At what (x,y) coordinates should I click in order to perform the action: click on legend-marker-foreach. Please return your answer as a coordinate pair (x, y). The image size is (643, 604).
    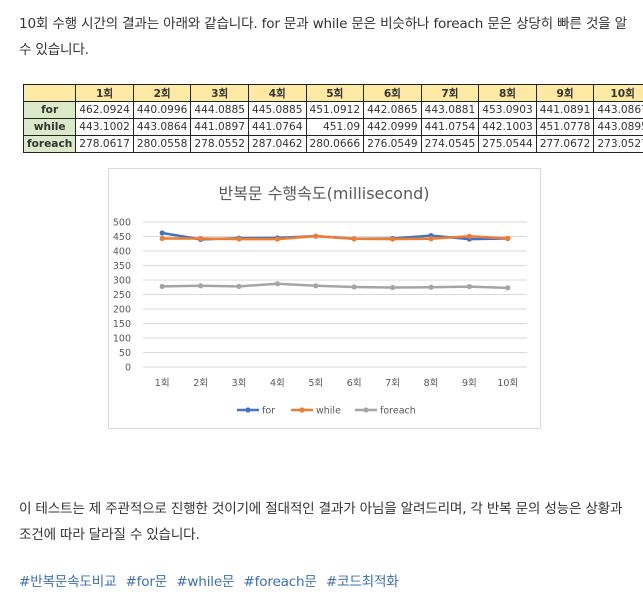
    Looking at the image, I should click on (366, 410).